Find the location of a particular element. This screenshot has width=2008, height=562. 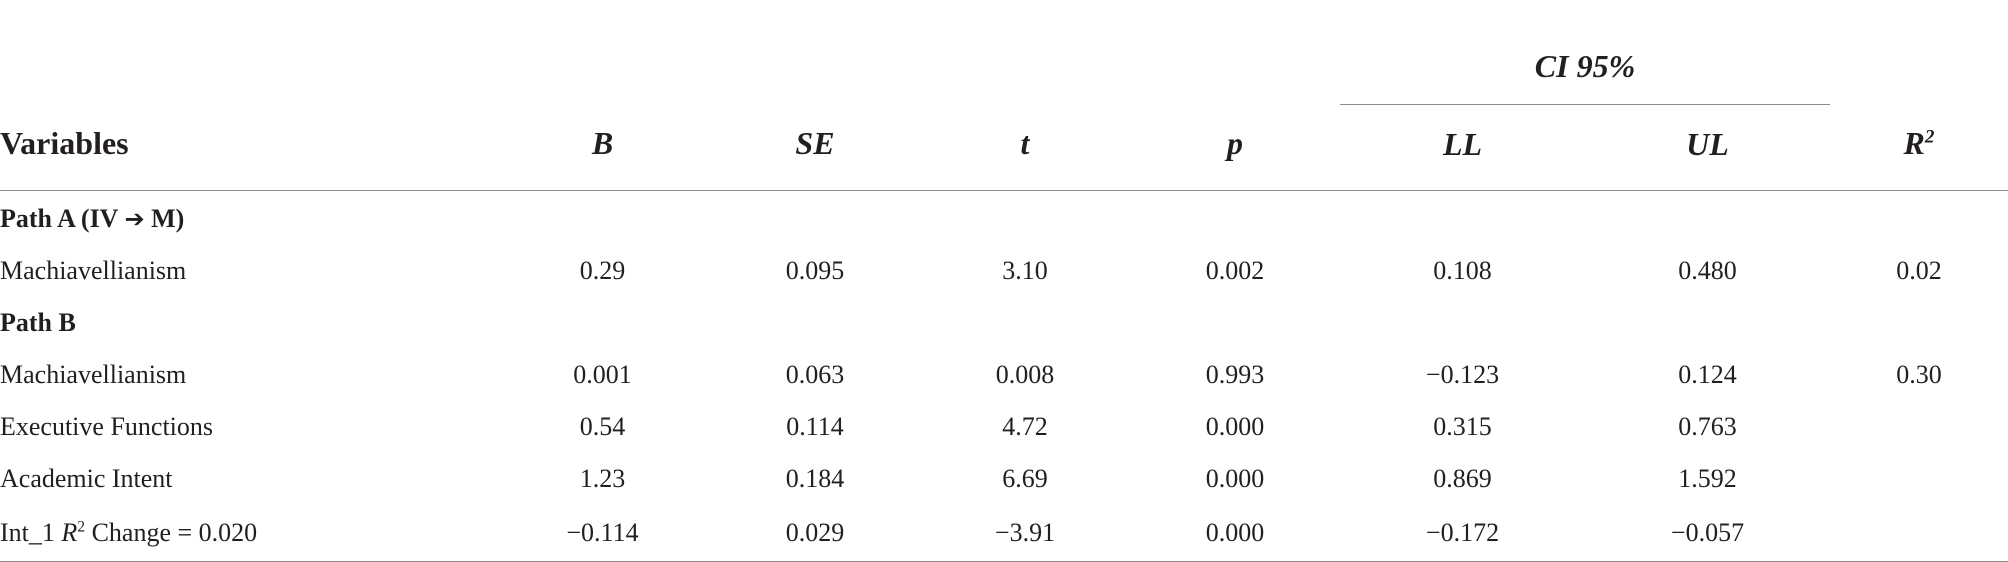

right-arrow-icon: ➔ is located at coordinates (134, 219).